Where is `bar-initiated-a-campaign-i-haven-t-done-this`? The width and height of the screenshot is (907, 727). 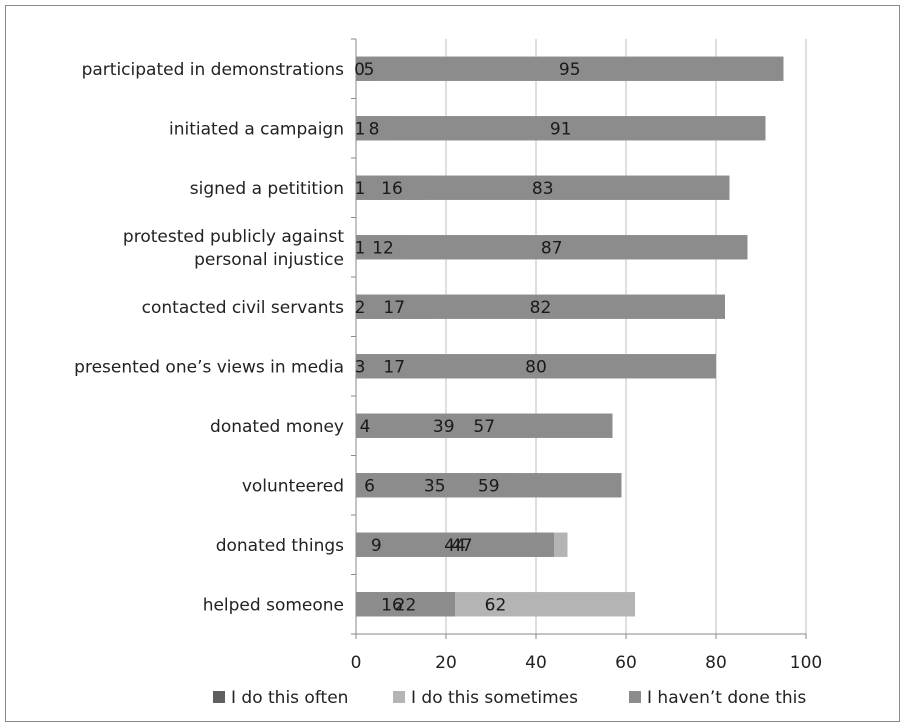
bar-initiated-a-campaign-i-haven-t-done-this is located at coordinates (561, 128).